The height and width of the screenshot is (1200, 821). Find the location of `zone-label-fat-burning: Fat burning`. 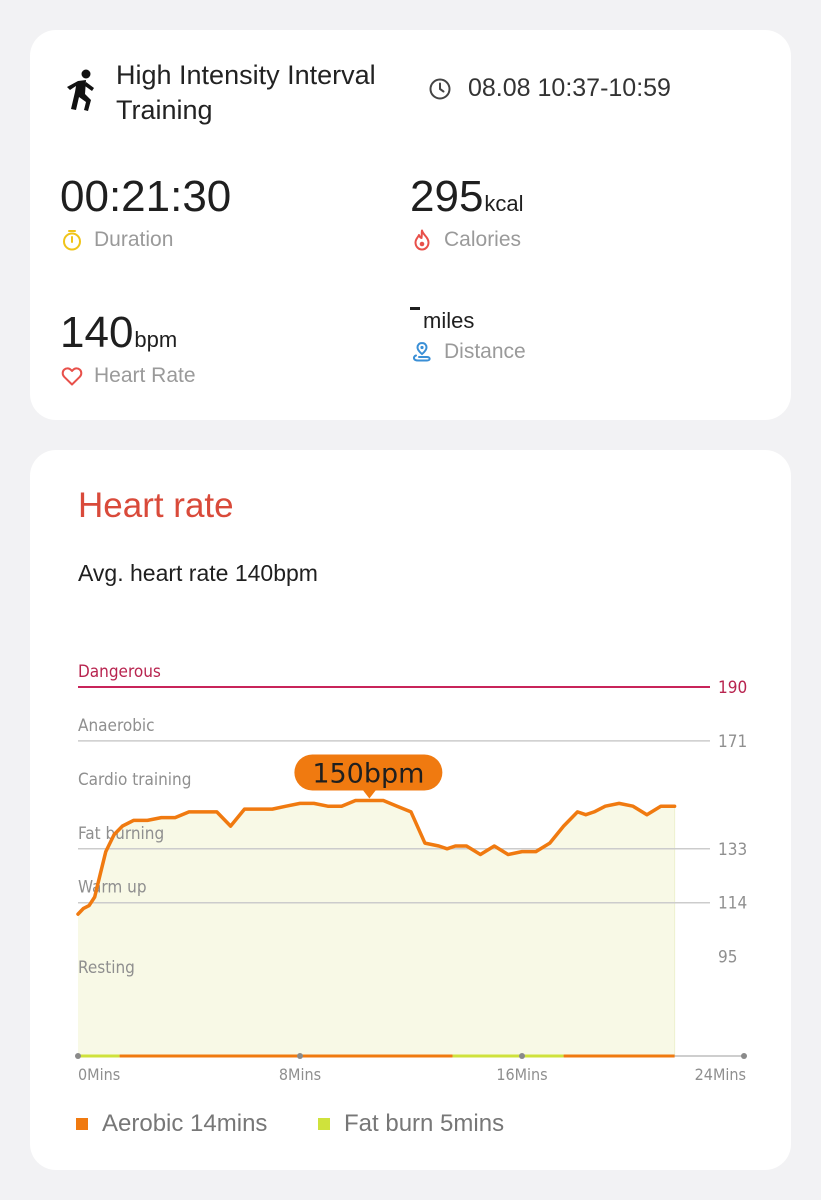

zone-label-fat-burning: Fat burning is located at coordinates (121, 834).